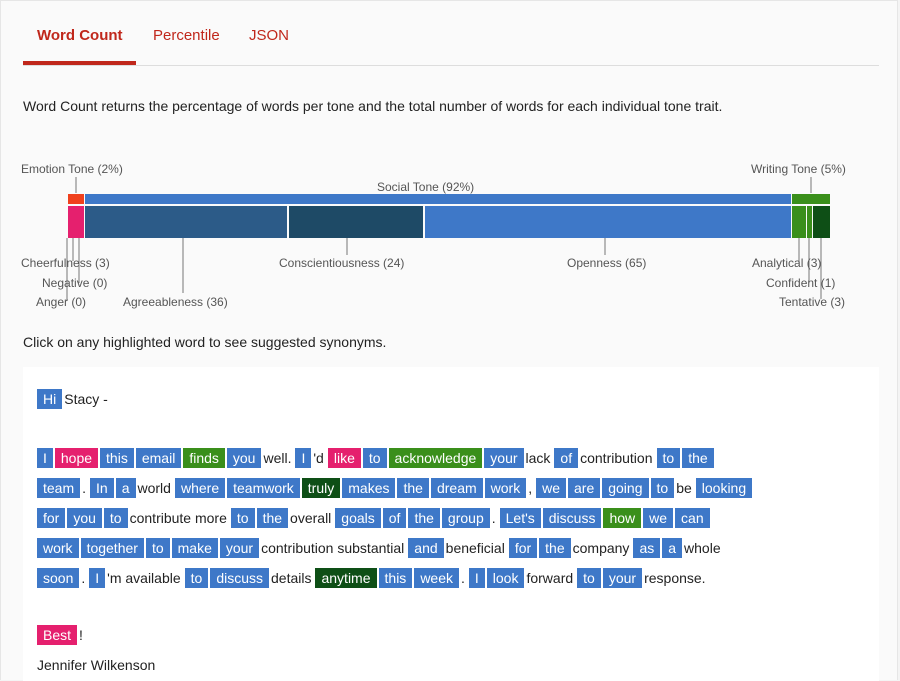  I want to click on plain-word: ,, so click(530, 488).